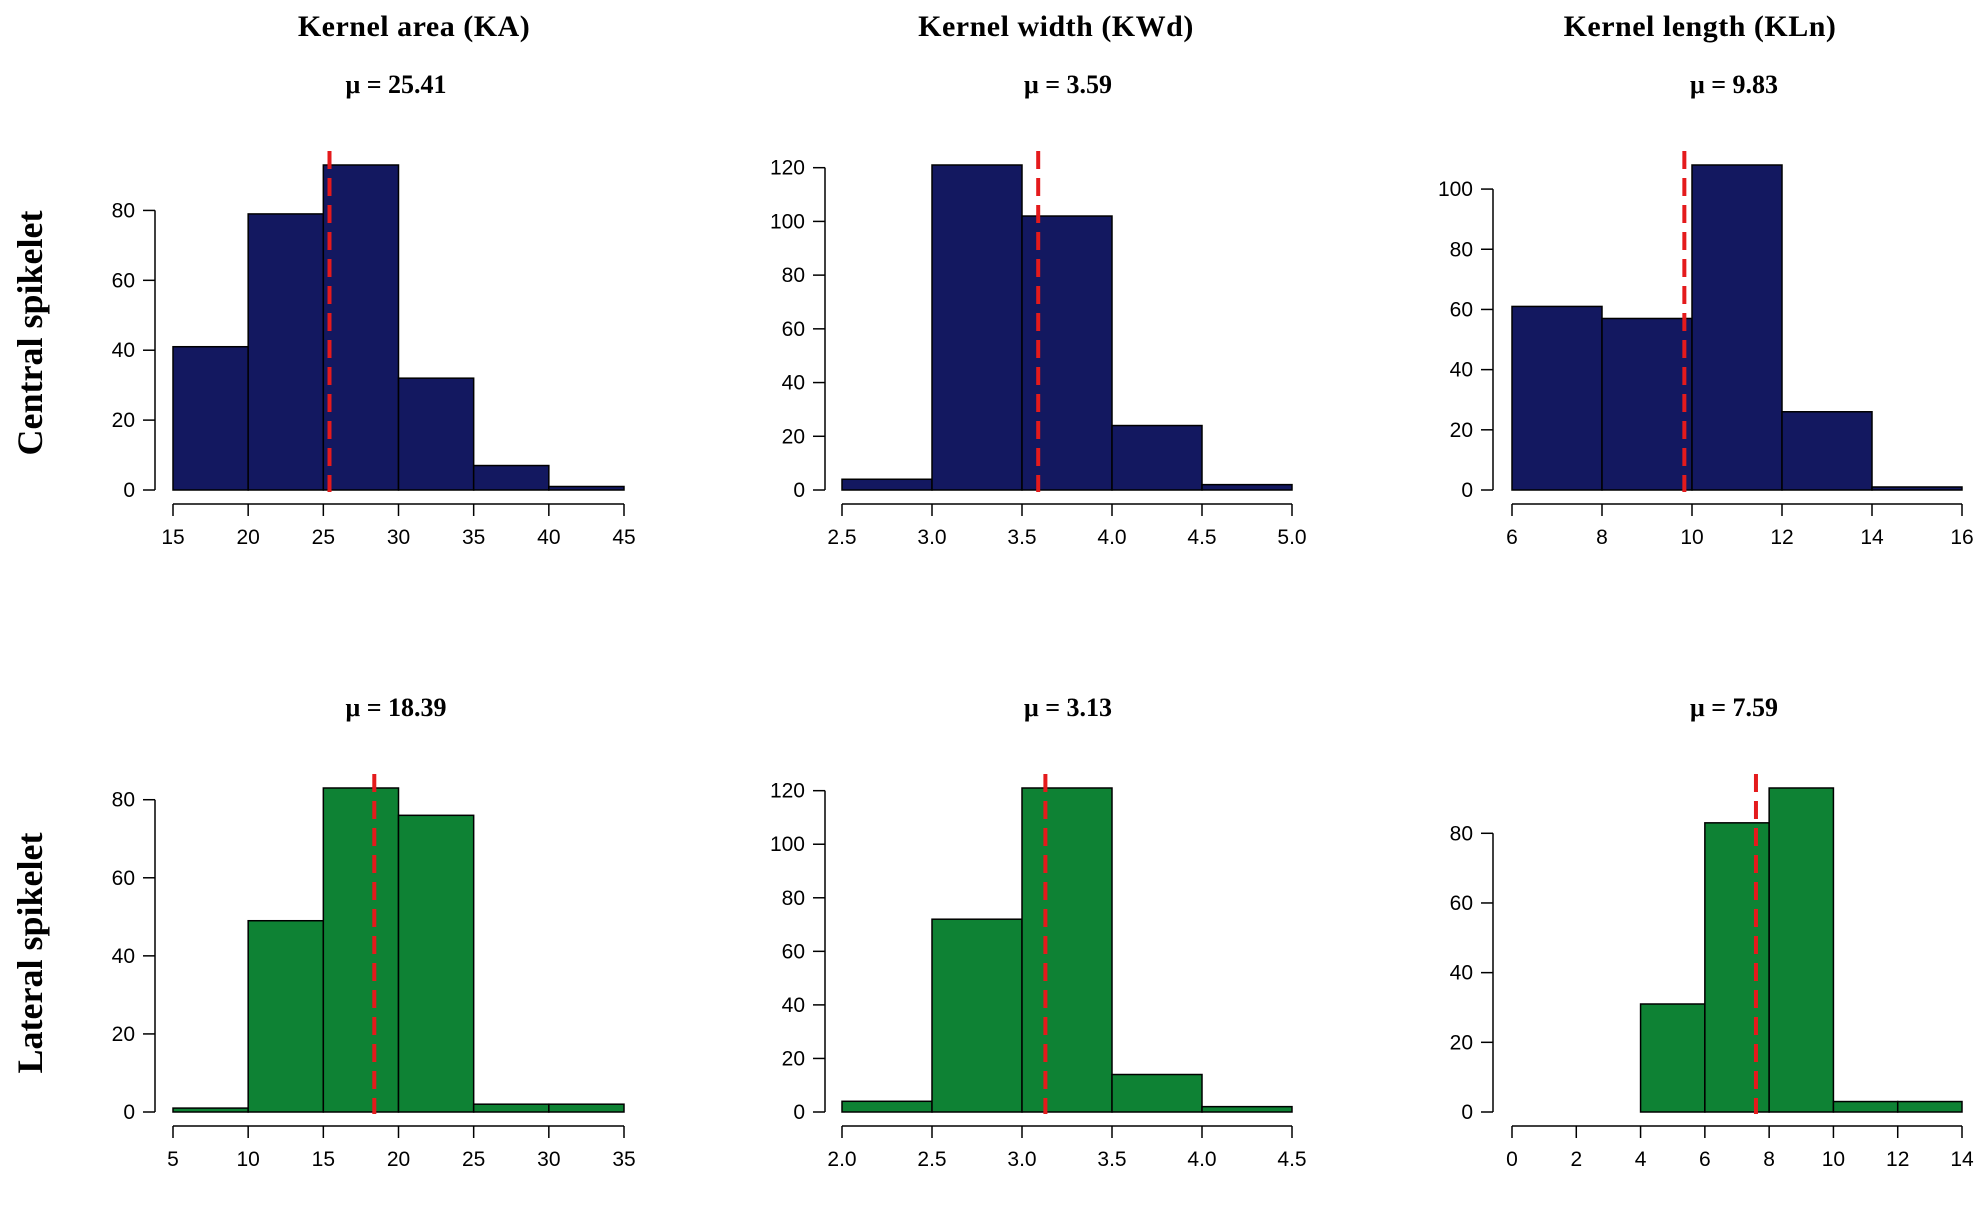 Image resolution: width=1988 pixels, height=1207 pixels. What do you see at coordinates (787, 168) in the screenshot?
I see `central-kwd-y-tick-label: 120` at bounding box center [787, 168].